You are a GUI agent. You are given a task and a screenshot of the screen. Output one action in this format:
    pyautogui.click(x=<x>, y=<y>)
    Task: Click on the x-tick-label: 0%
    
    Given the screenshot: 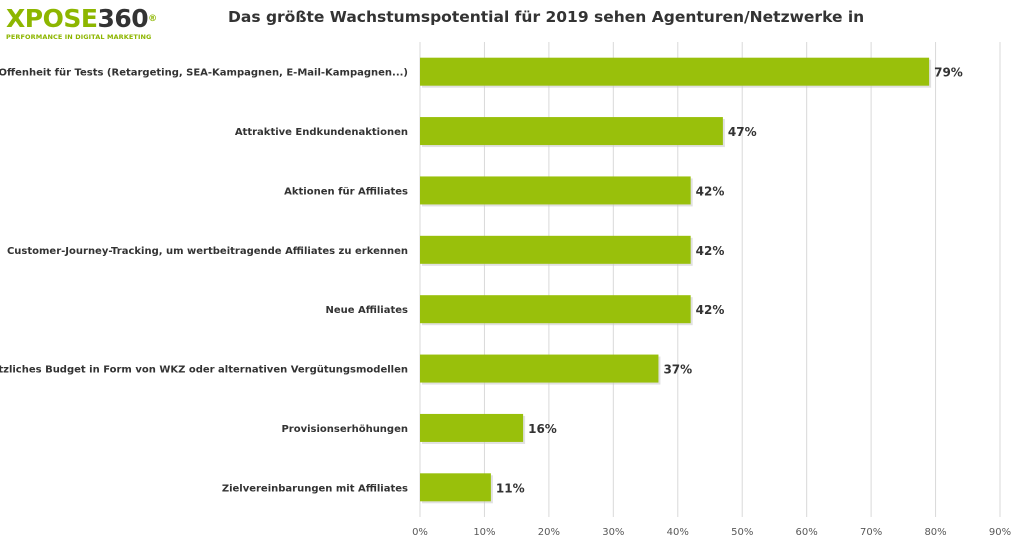 What is the action you would take?
    pyautogui.click(x=420, y=532)
    